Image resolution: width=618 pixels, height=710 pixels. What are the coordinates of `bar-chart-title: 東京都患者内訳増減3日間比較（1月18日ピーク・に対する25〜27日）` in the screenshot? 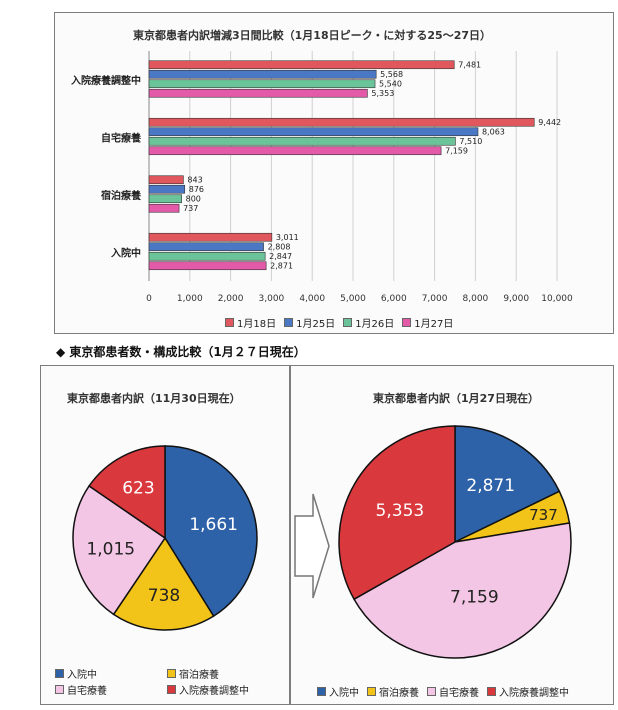 It's located at (312, 35).